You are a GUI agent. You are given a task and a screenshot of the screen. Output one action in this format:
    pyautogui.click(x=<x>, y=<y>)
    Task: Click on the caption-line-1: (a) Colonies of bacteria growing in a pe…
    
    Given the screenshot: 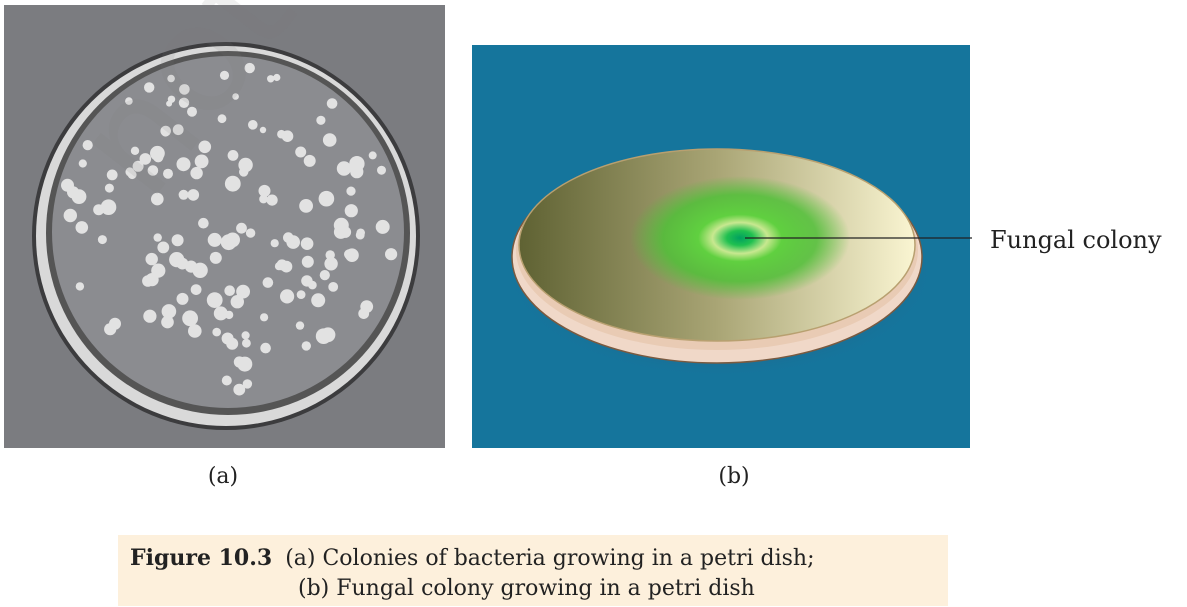 What is the action you would take?
    pyautogui.click(x=550, y=558)
    